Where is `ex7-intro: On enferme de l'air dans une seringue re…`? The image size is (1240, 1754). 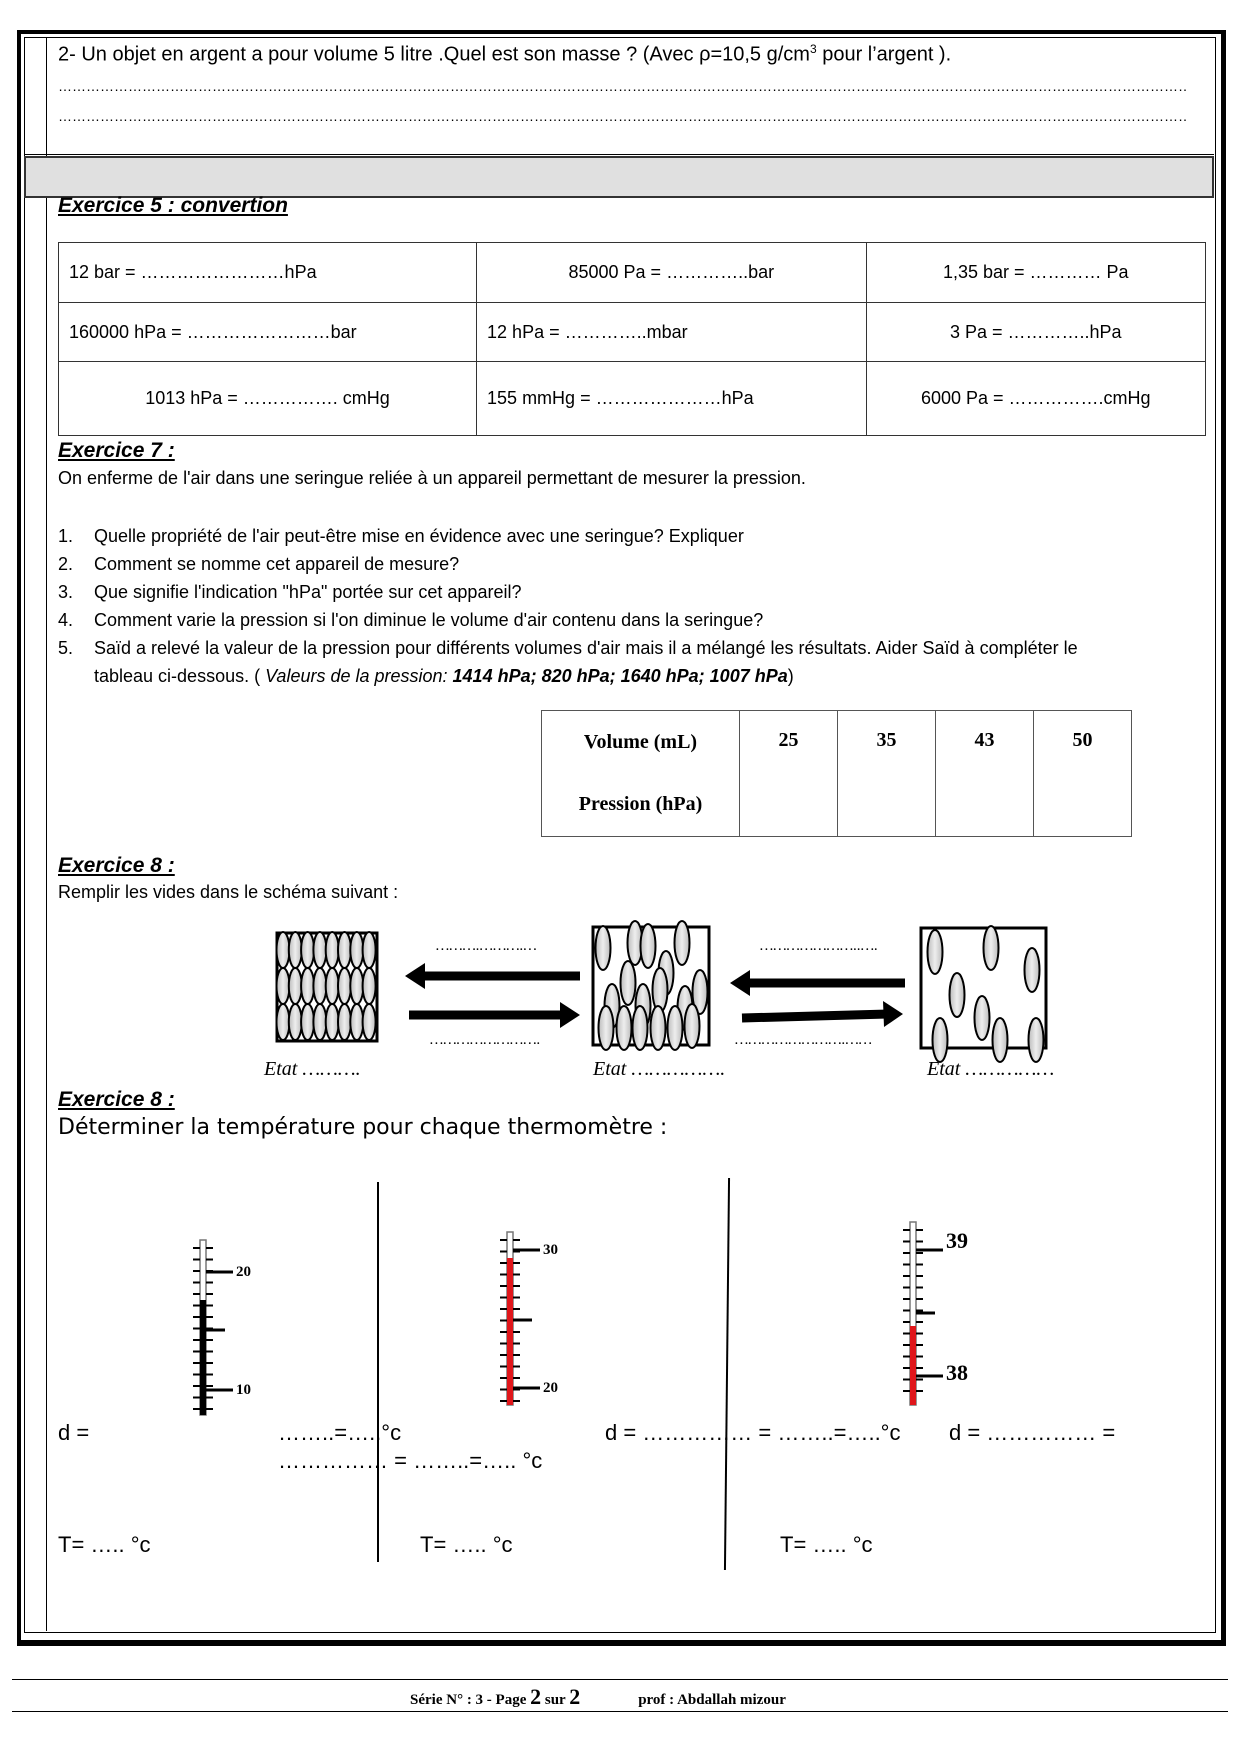
ex7-intro: On enferme de l'air dans une seringue re… is located at coordinates (432, 478).